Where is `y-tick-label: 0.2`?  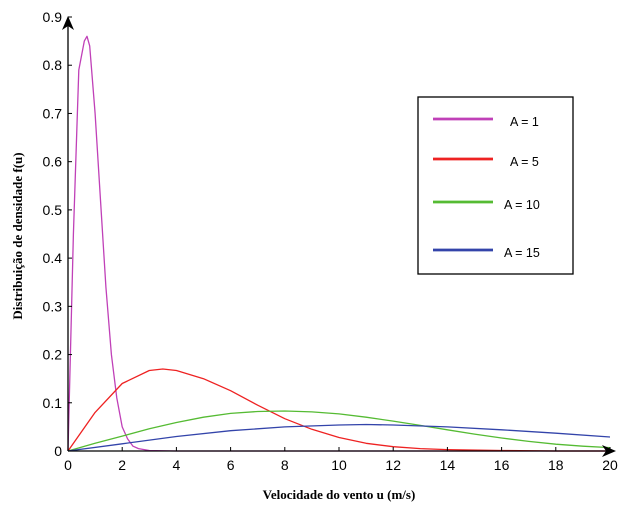 y-tick-label: 0.2 is located at coordinates (53, 355).